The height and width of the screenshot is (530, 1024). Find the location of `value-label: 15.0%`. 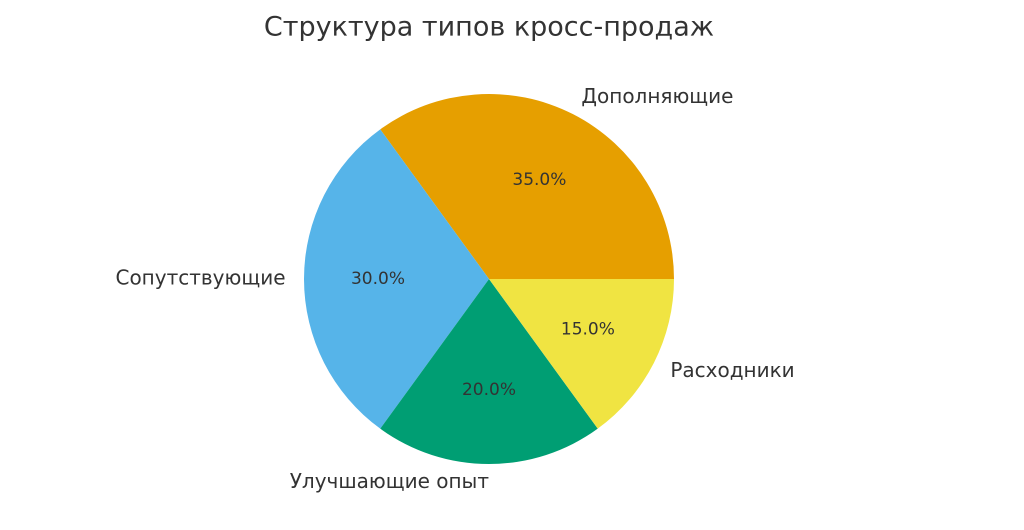

value-label: 15.0% is located at coordinates (588, 329).